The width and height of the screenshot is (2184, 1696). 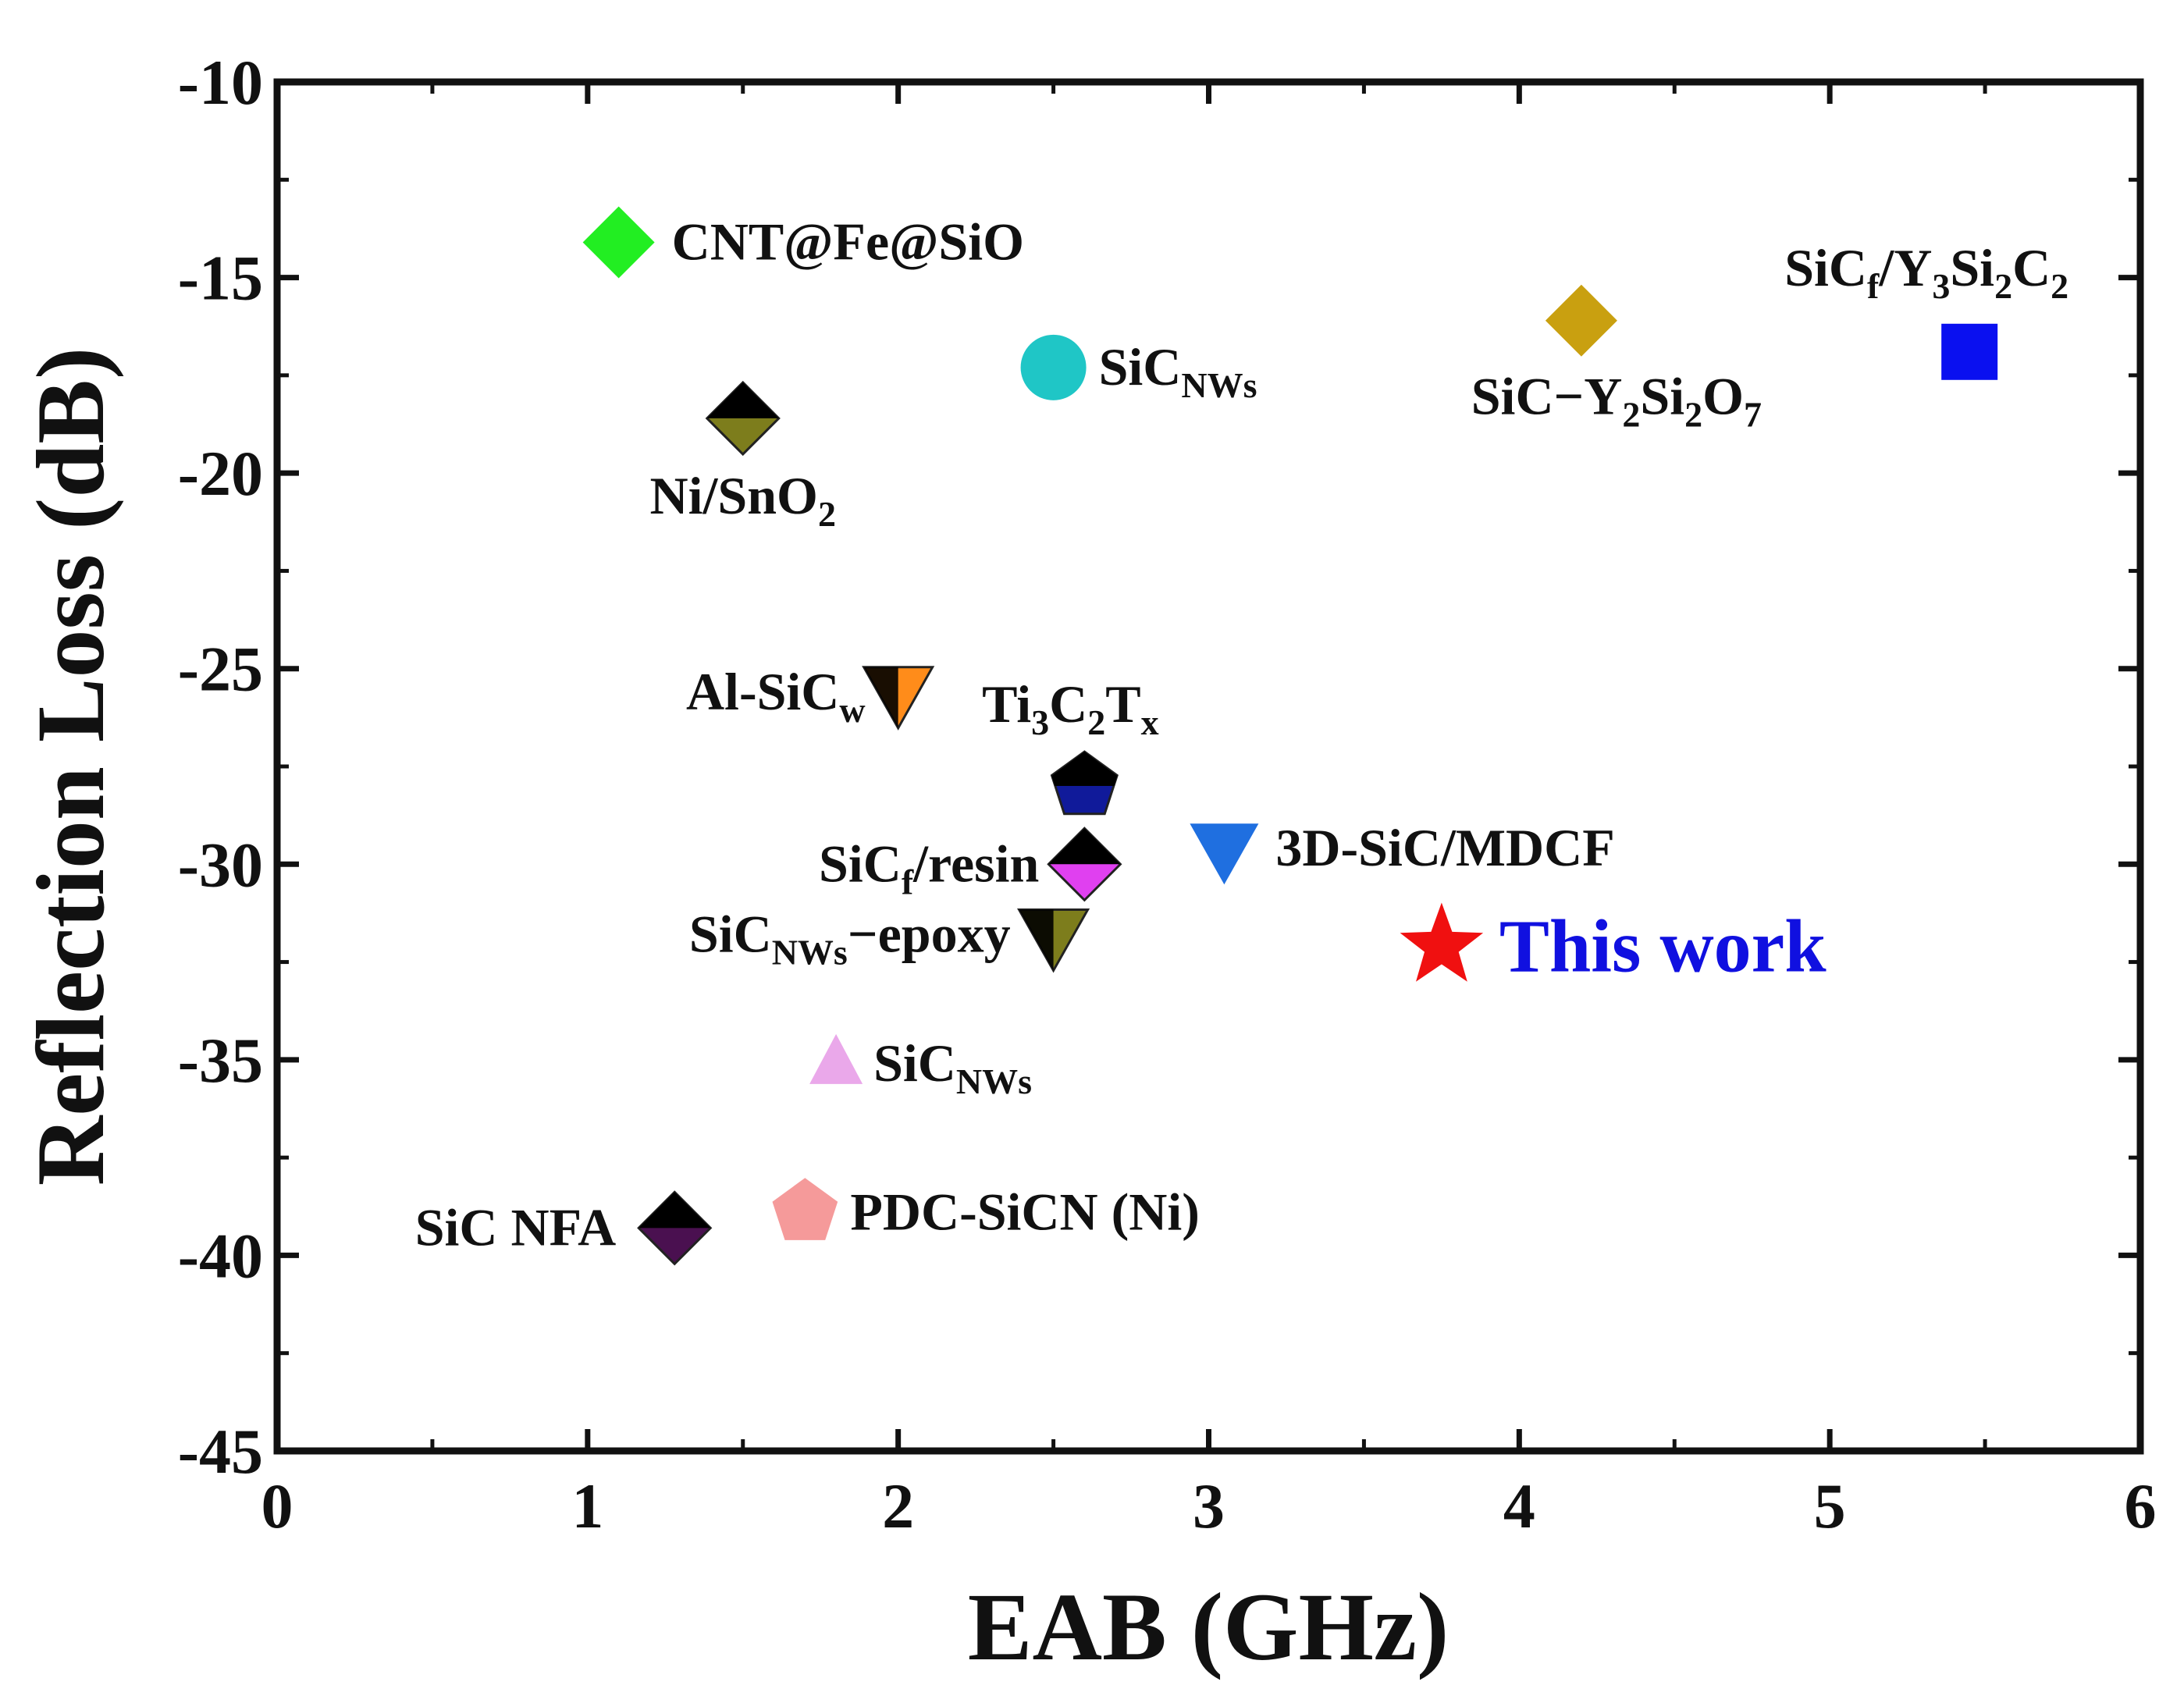 I want to click on cnt-fe-sio-marker, so click(x=618, y=242).